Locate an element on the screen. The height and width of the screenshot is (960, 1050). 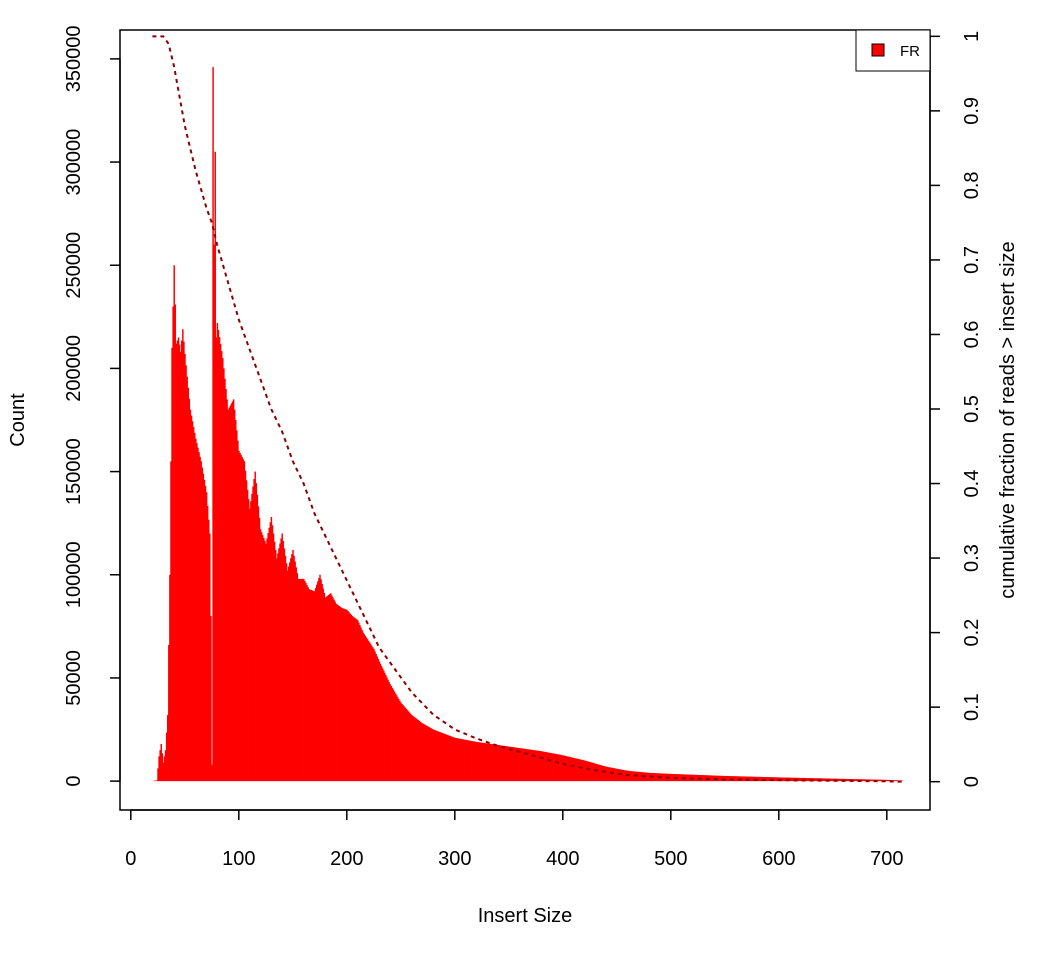
y2-tick-label: 0.4 is located at coordinates (972, 484).